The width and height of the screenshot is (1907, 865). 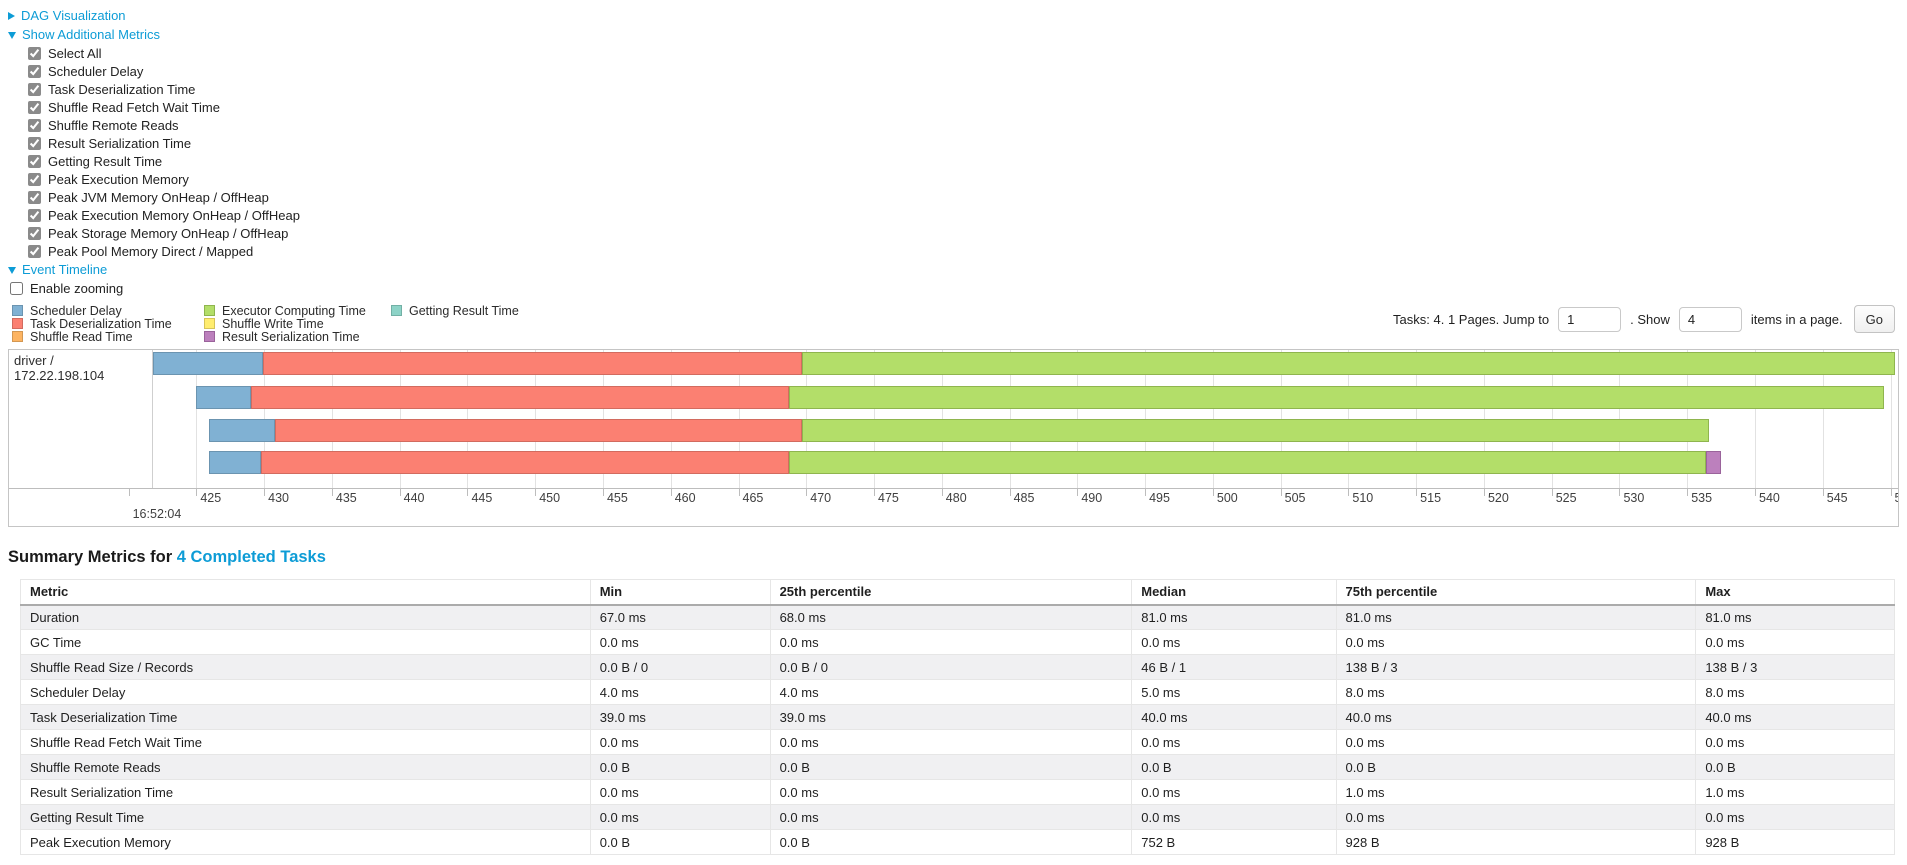 I want to click on metric-checkbox-row: Shuffle Read Fetch Wait Time, so click(x=963, y=107).